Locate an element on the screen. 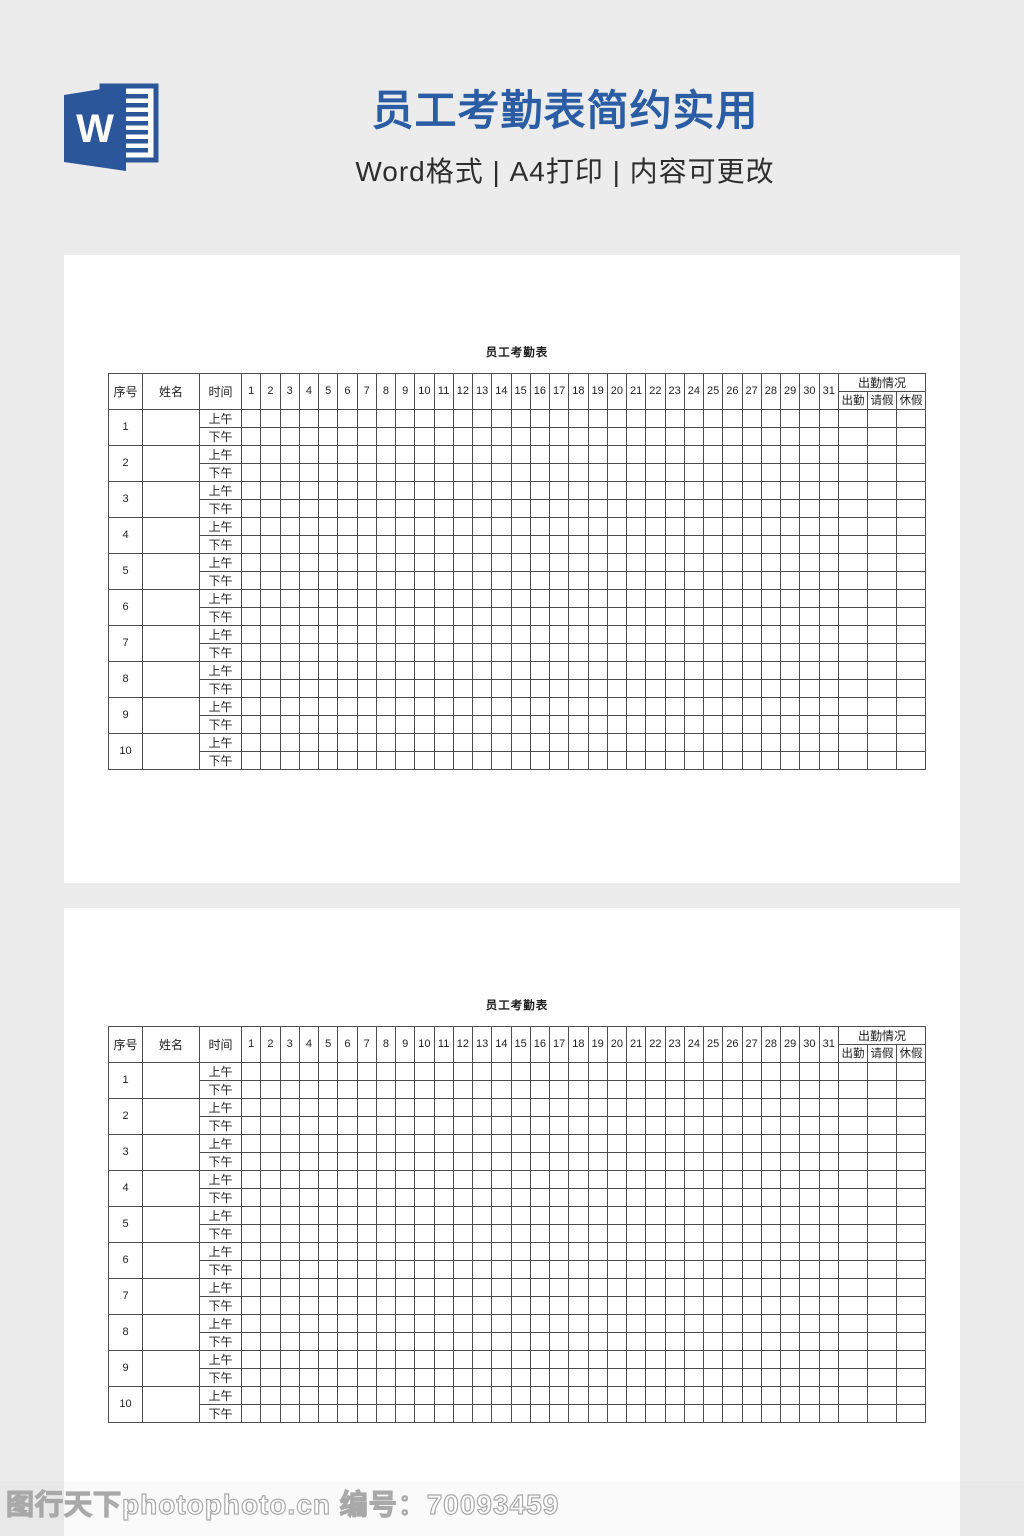  col-header-day: 11 is located at coordinates (443, 391).